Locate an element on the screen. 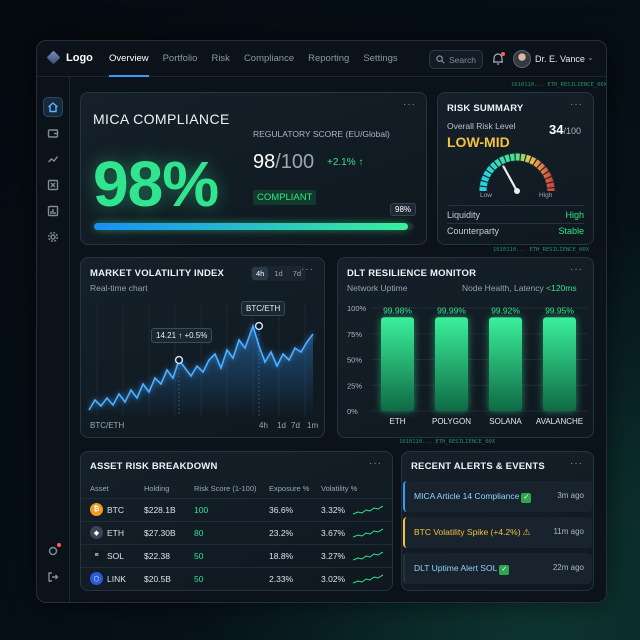  chart-pair-label: BTC/ETH is located at coordinates (107, 425).